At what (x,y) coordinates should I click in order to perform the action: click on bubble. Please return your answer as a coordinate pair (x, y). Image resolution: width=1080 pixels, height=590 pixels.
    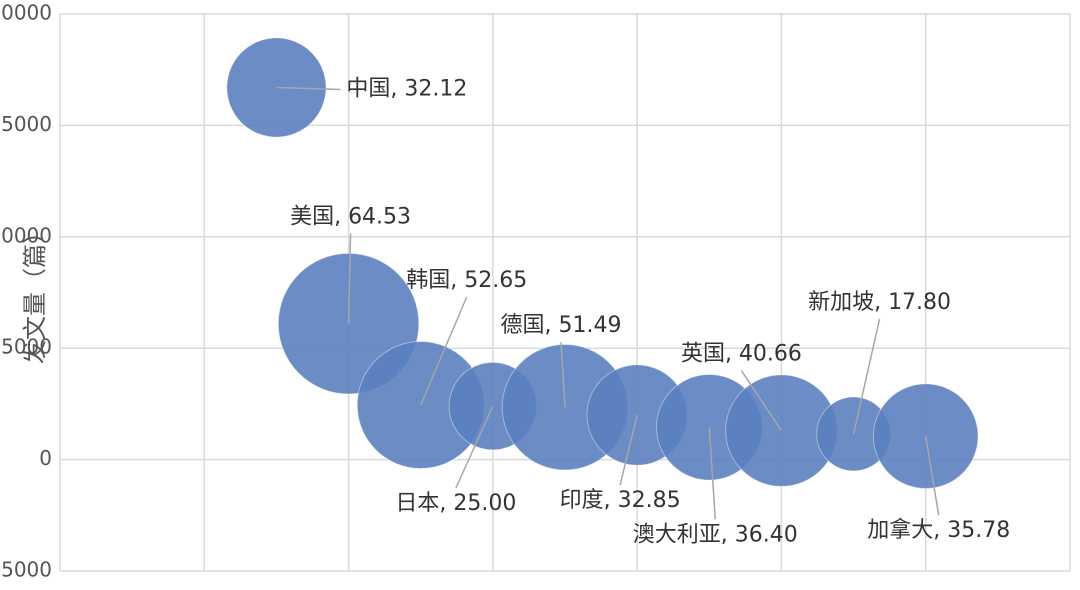
    Looking at the image, I should click on (925, 436).